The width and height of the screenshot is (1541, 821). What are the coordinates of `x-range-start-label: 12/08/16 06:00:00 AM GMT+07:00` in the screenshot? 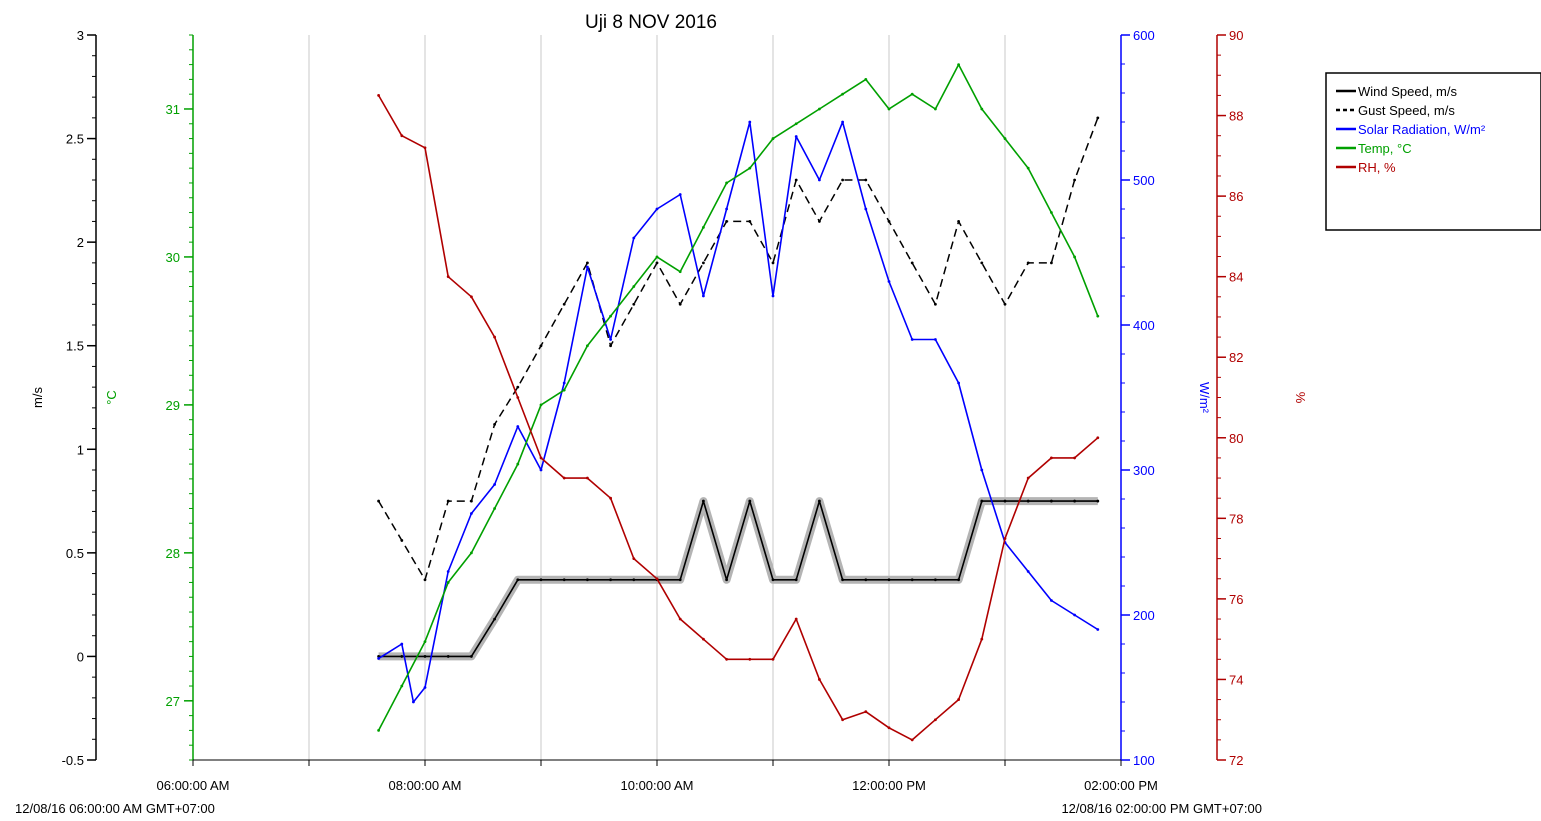 It's located at (115, 808).